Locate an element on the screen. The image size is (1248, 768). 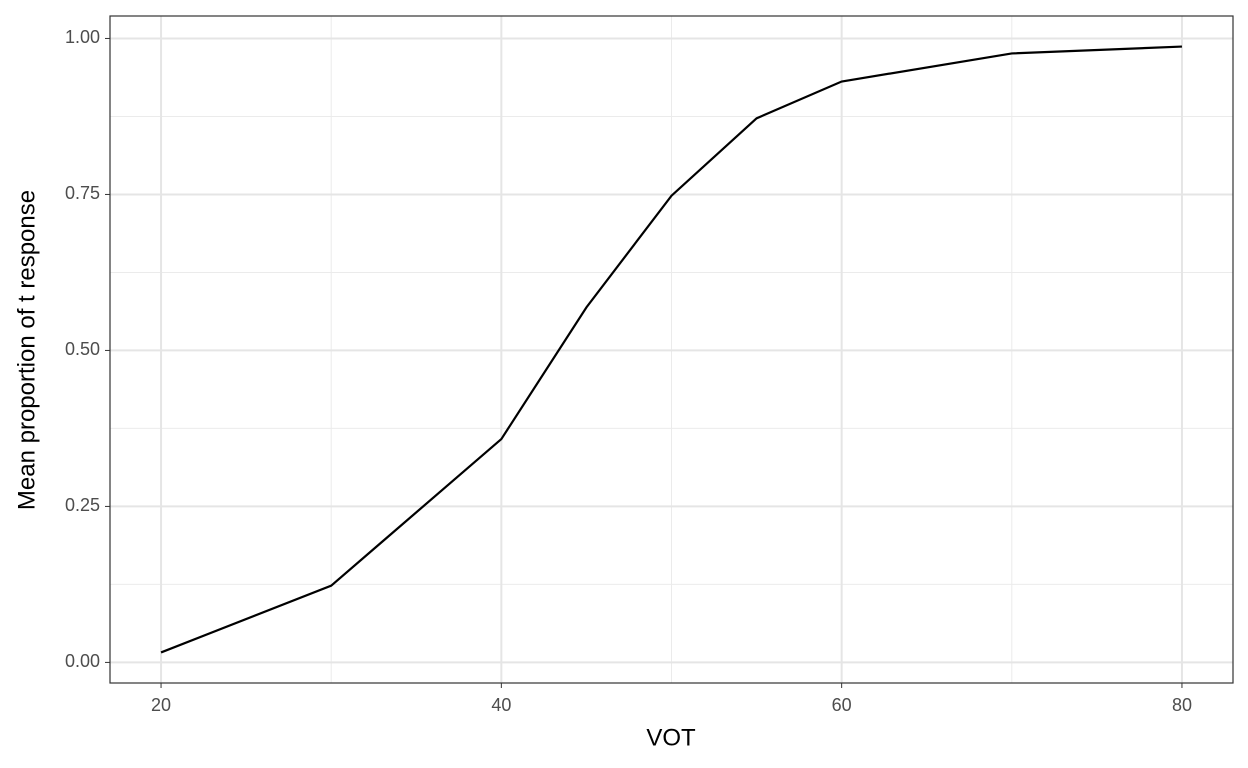
x-tick-label: 20 is located at coordinates (161, 705).